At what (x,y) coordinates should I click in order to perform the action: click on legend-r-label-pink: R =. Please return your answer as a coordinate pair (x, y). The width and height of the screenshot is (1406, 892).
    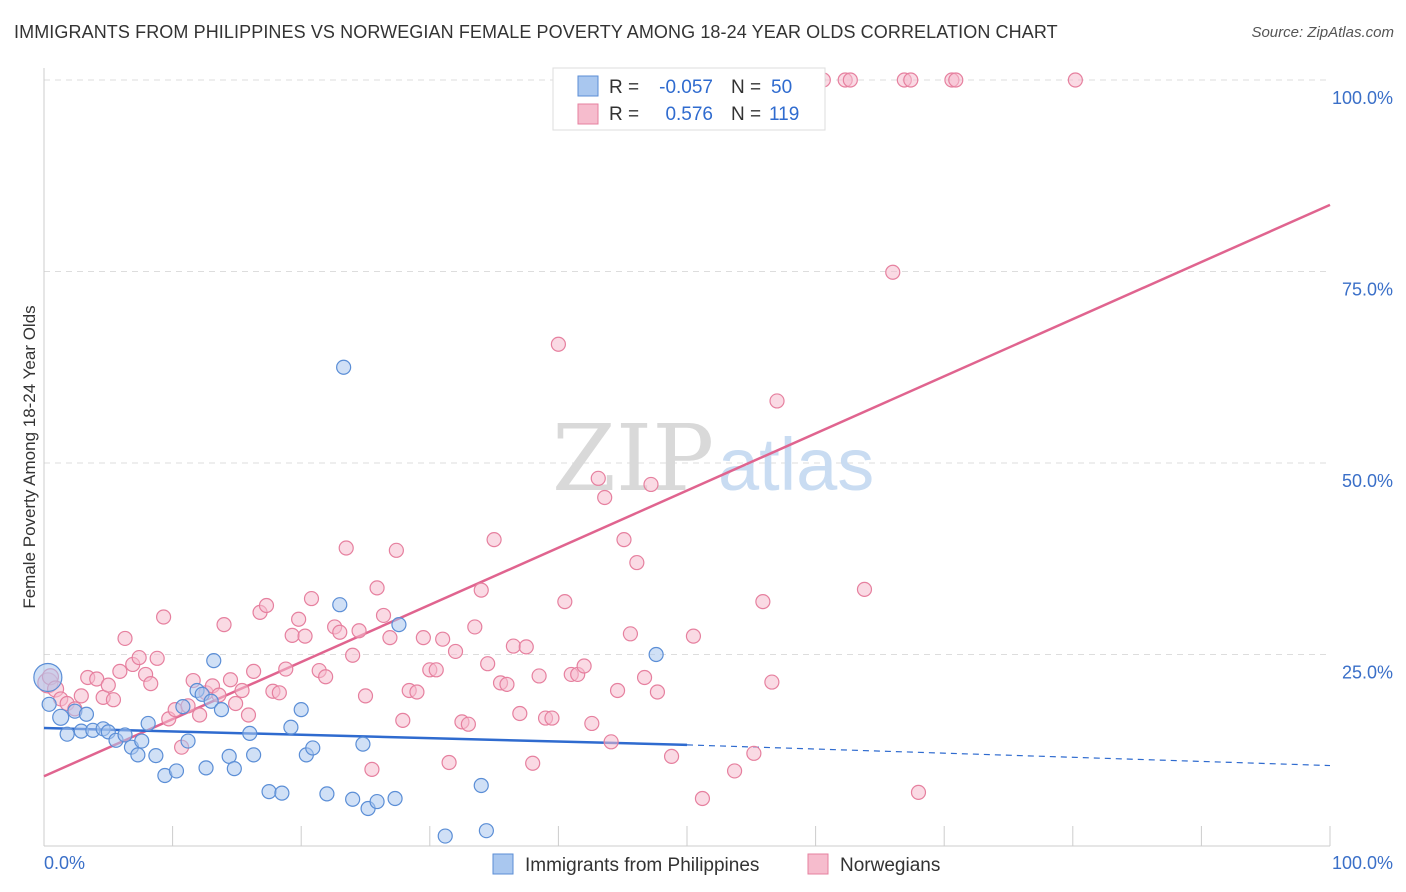
    Looking at the image, I should click on (624, 114).